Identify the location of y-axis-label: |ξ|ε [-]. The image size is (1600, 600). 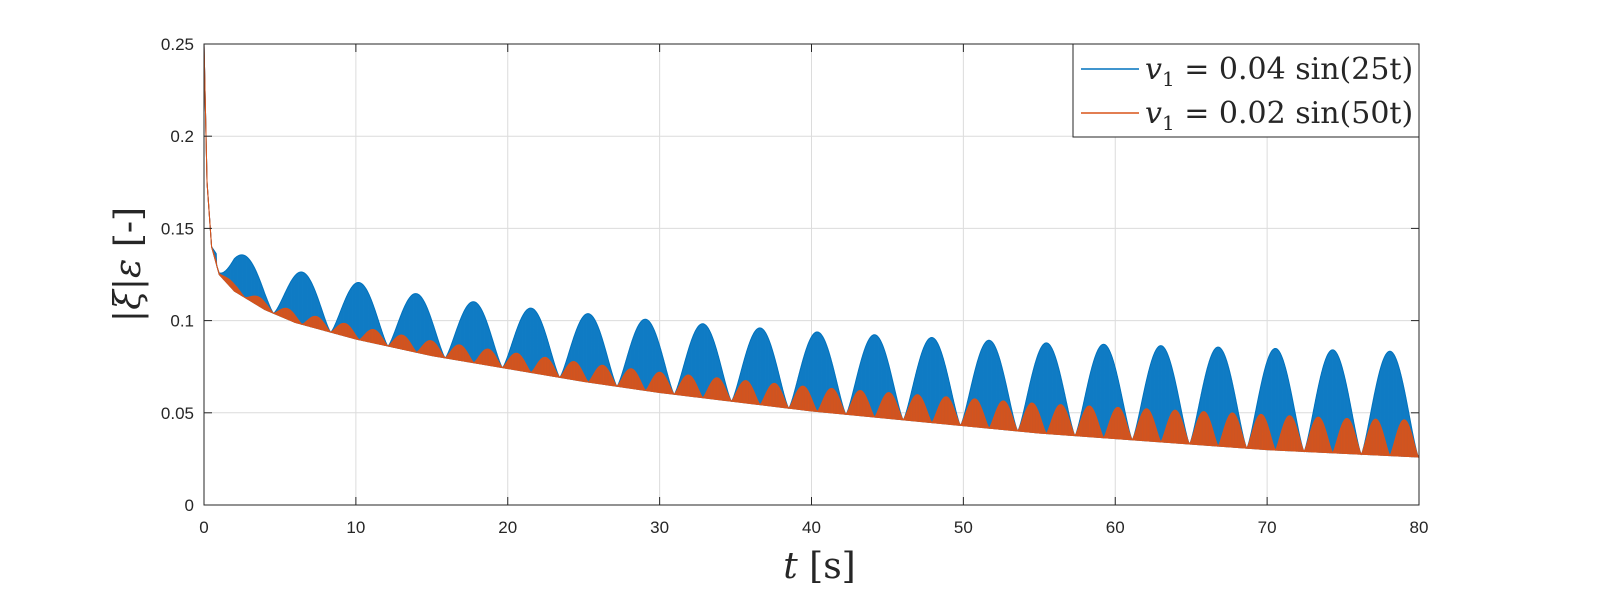
(128, 264).